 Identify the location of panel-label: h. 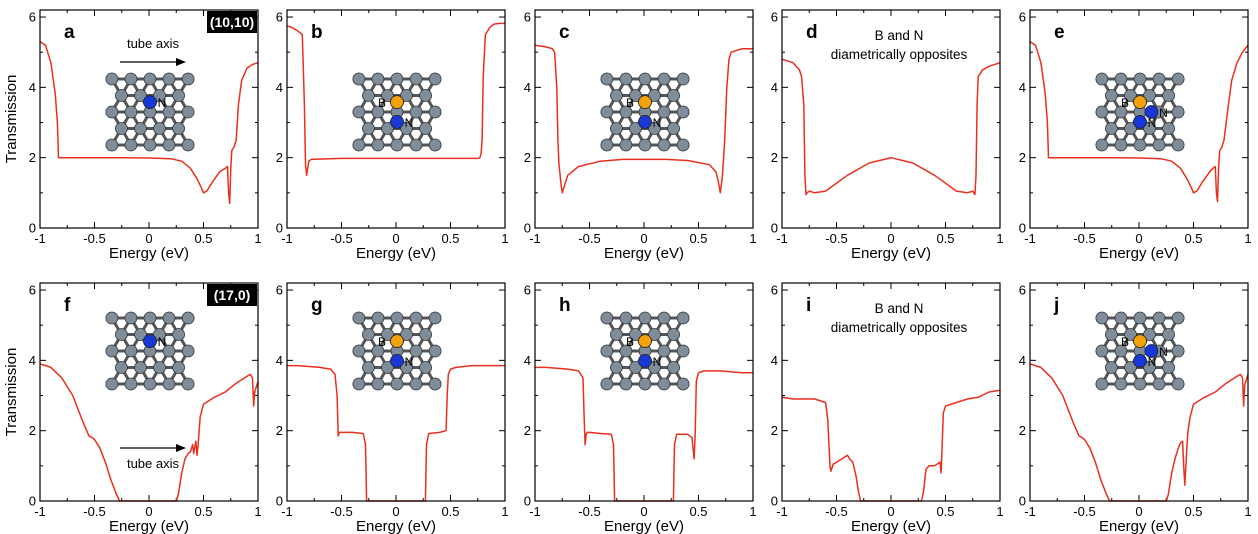
(565, 305).